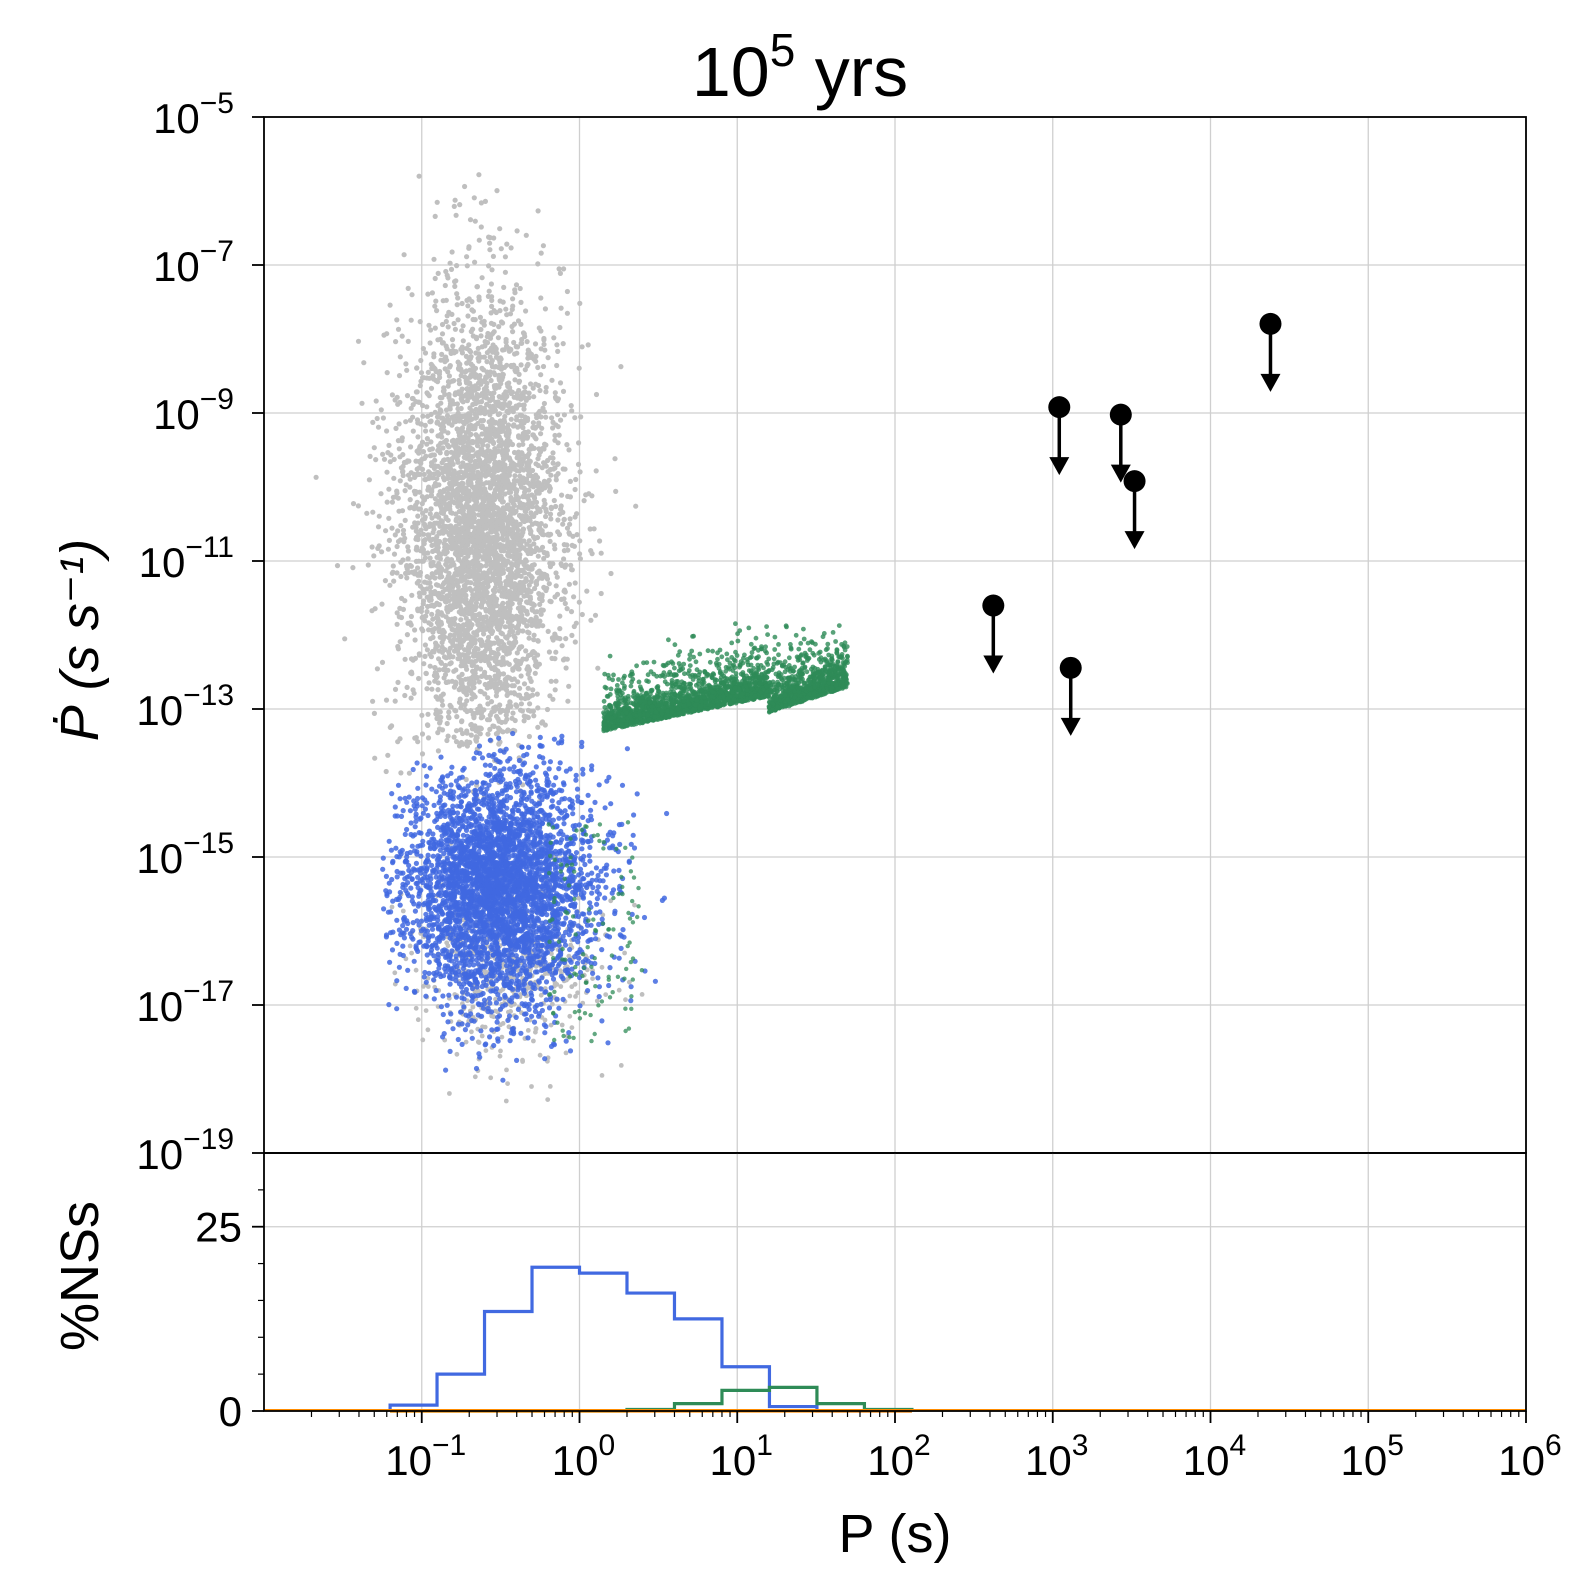 The image size is (1582, 1580). Describe the element at coordinates (851, 72) in the screenshot. I see `title-suffix: yrs` at that location.